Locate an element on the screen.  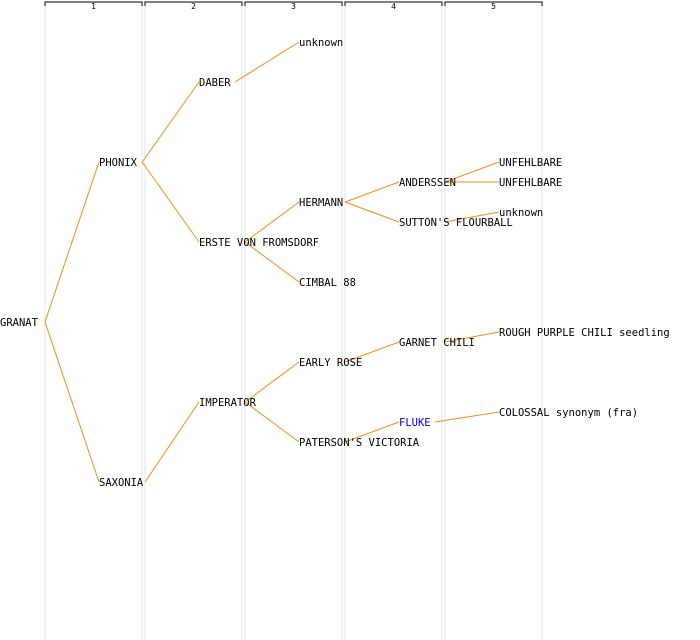
pedigree-node-label: COLOSSAL synonym (fra) is located at coordinates (568, 413).